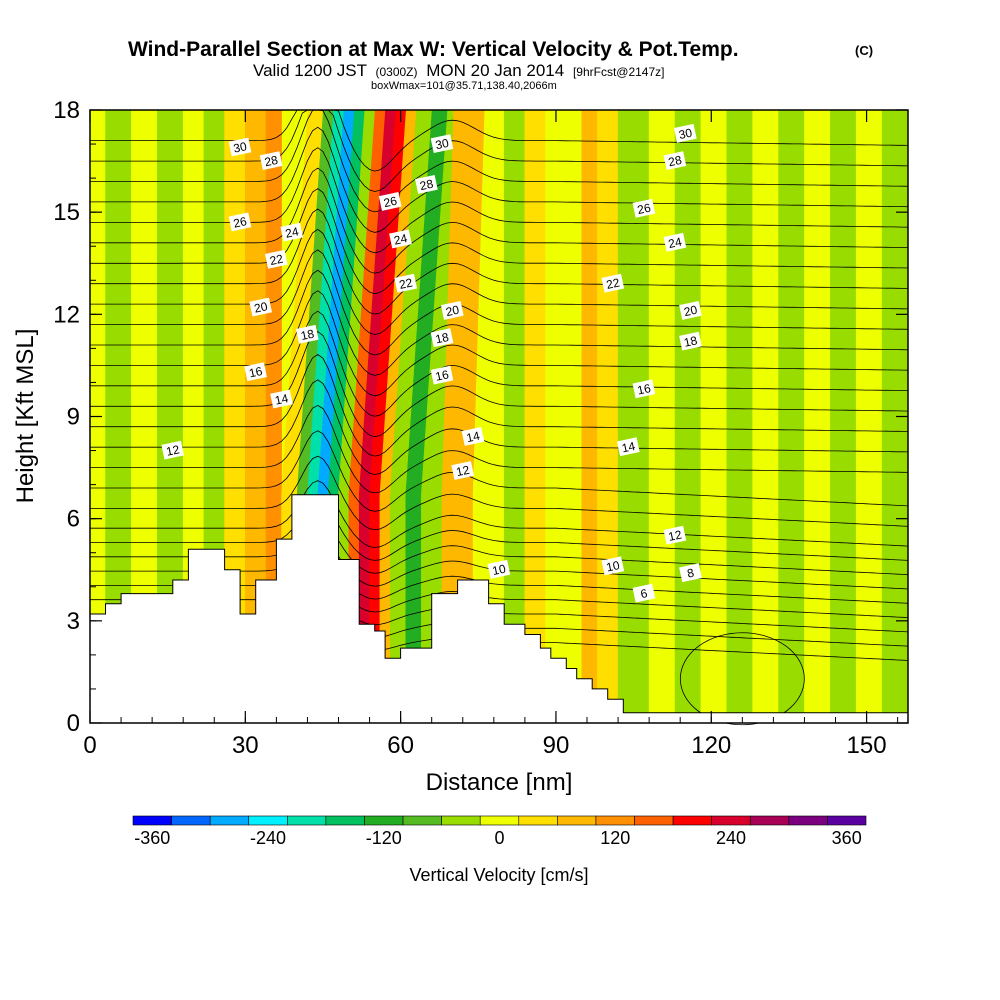  I want to click on contour-label: 10, so click(499, 569).